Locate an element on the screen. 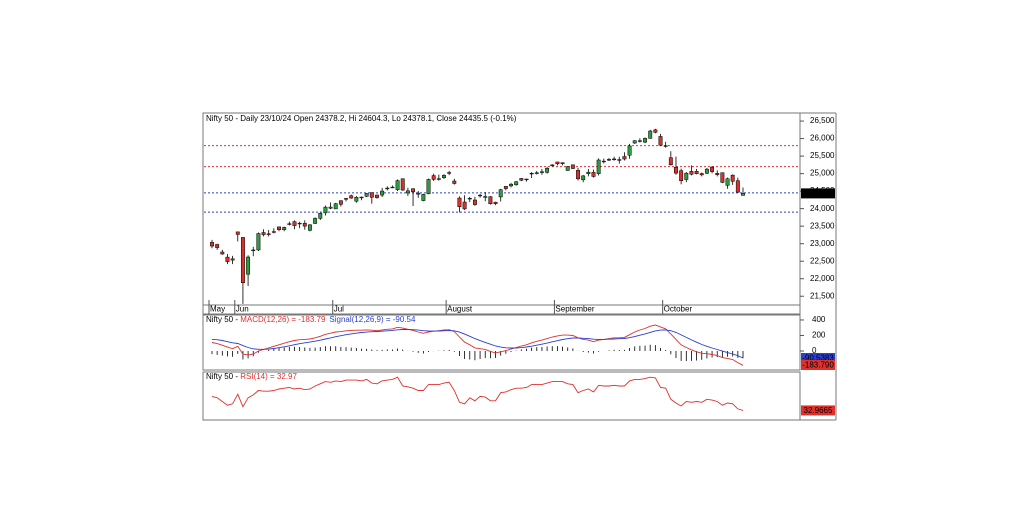 The height and width of the screenshot is (531, 1029). y-tick-label: 26,000 is located at coordinates (822, 138).